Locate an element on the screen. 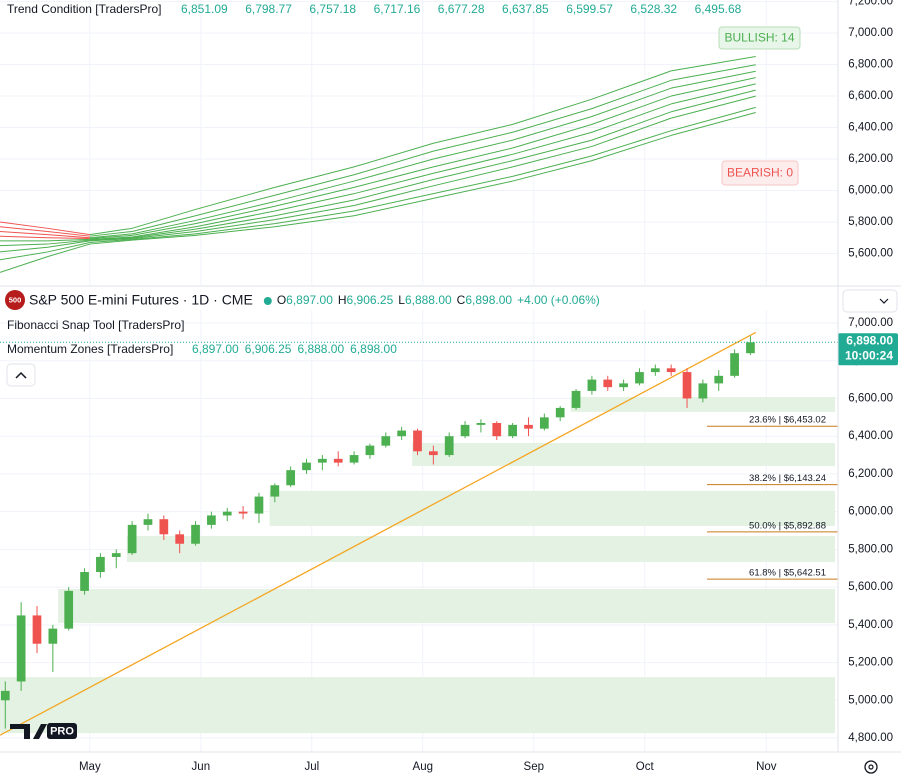  currency-button is located at coordinates (870, 301).